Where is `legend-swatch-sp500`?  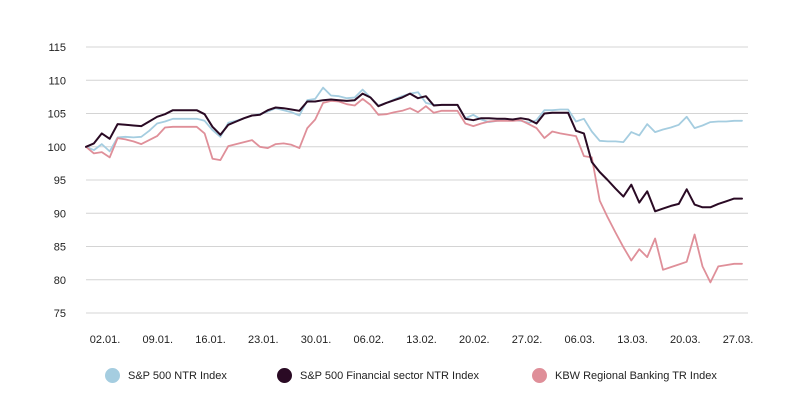 legend-swatch-sp500 is located at coordinates (112, 375).